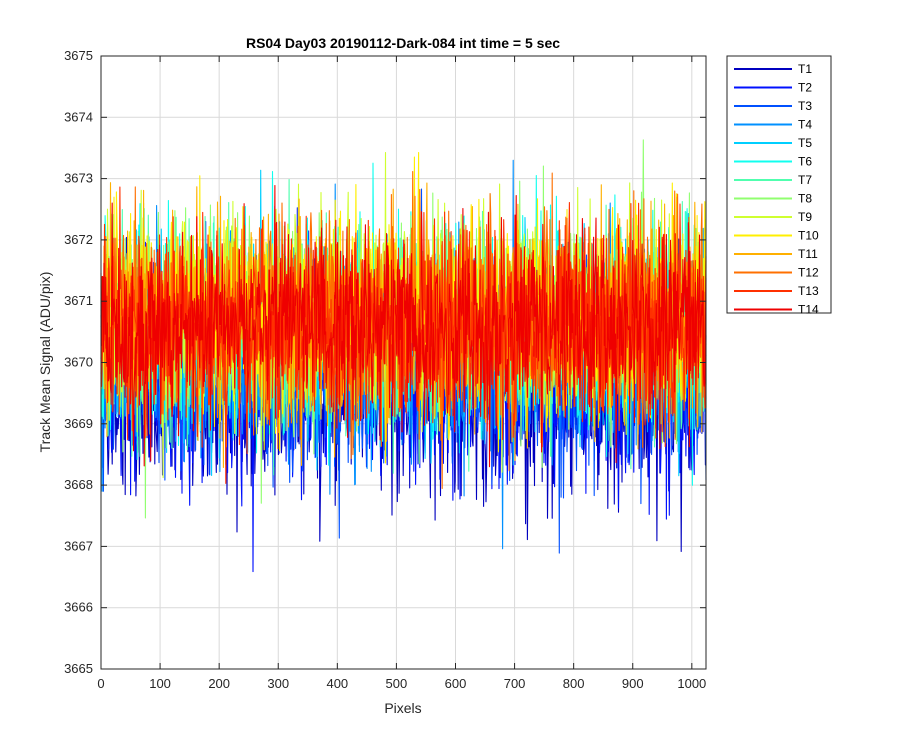 The image size is (900, 750). What do you see at coordinates (805, 180) in the screenshot?
I see `legend-label-t7: T7` at bounding box center [805, 180].